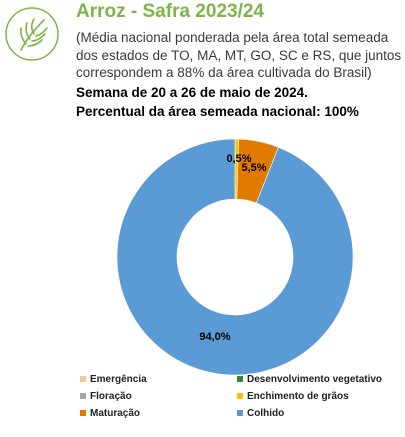 Image resolution: width=405 pixels, height=437 pixels. Describe the element at coordinates (318, 413) in the screenshot. I see `legend-item-colhido: Colhido` at that location.